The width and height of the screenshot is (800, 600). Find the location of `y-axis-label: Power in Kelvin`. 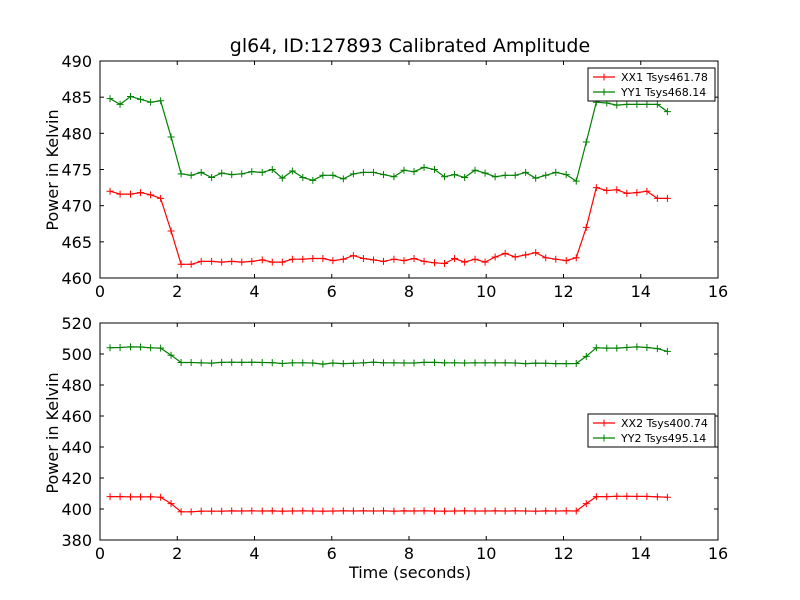

y-axis-label: Power in Kelvin is located at coordinates (52, 432).